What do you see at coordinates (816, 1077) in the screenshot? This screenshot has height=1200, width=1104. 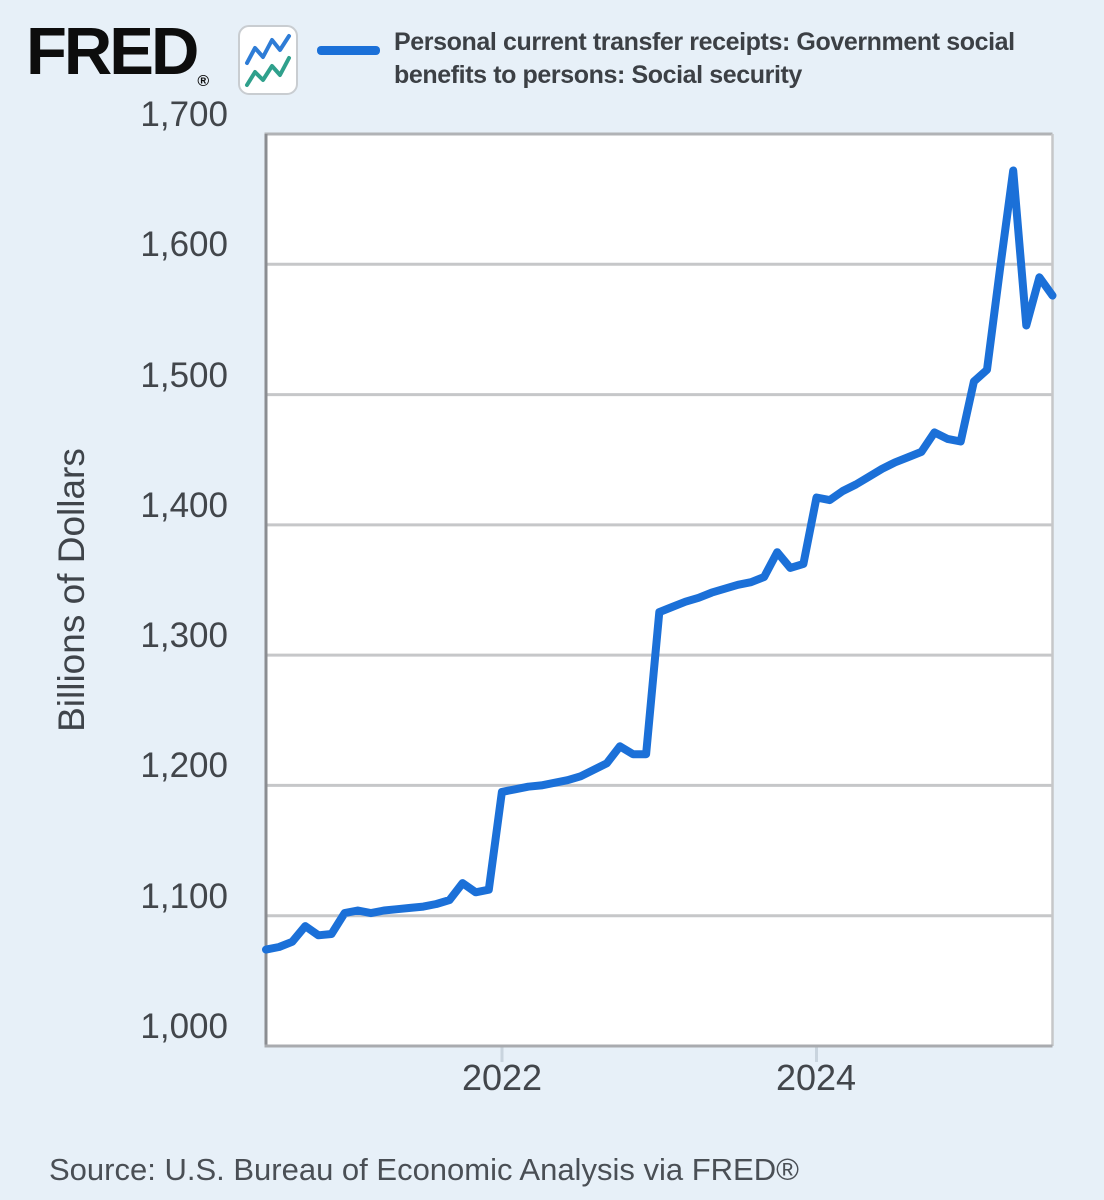 I see `x-tick-label-2024: 2024` at bounding box center [816, 1077].